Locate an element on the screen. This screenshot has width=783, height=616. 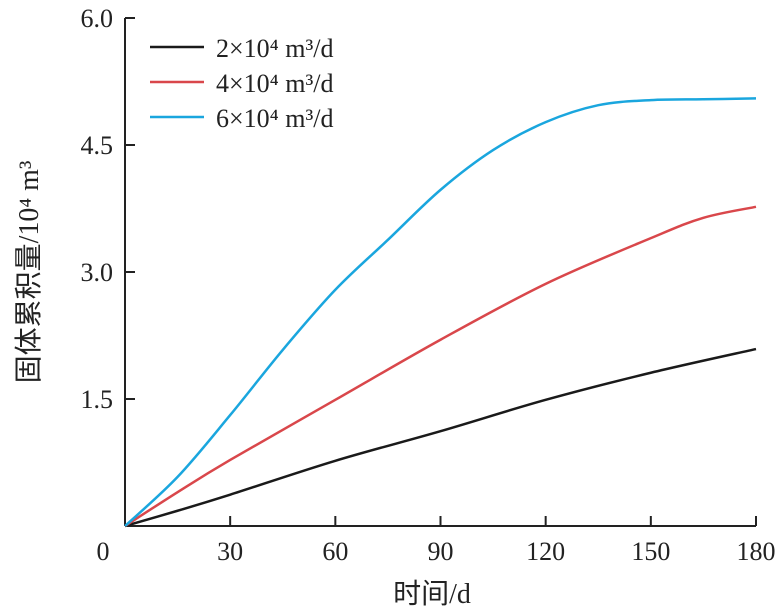
y-tick-label: 3.0 is located at coordinates (97, 272).